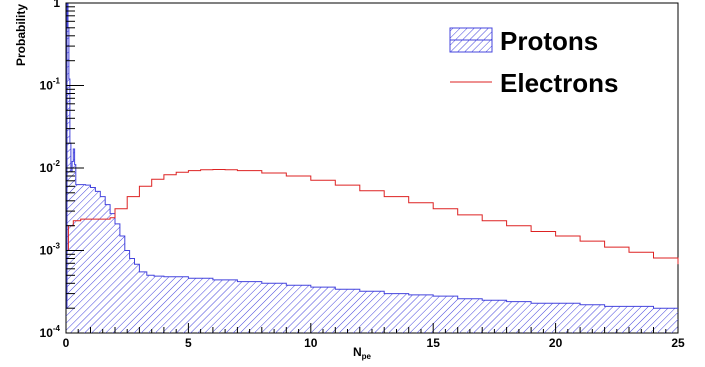 The height and width of the screenshot is (367, 705). Describe the element at coordinates (50, 332) in the screenshot. I see `y-tick-label: 10⁻⁴` at that location.